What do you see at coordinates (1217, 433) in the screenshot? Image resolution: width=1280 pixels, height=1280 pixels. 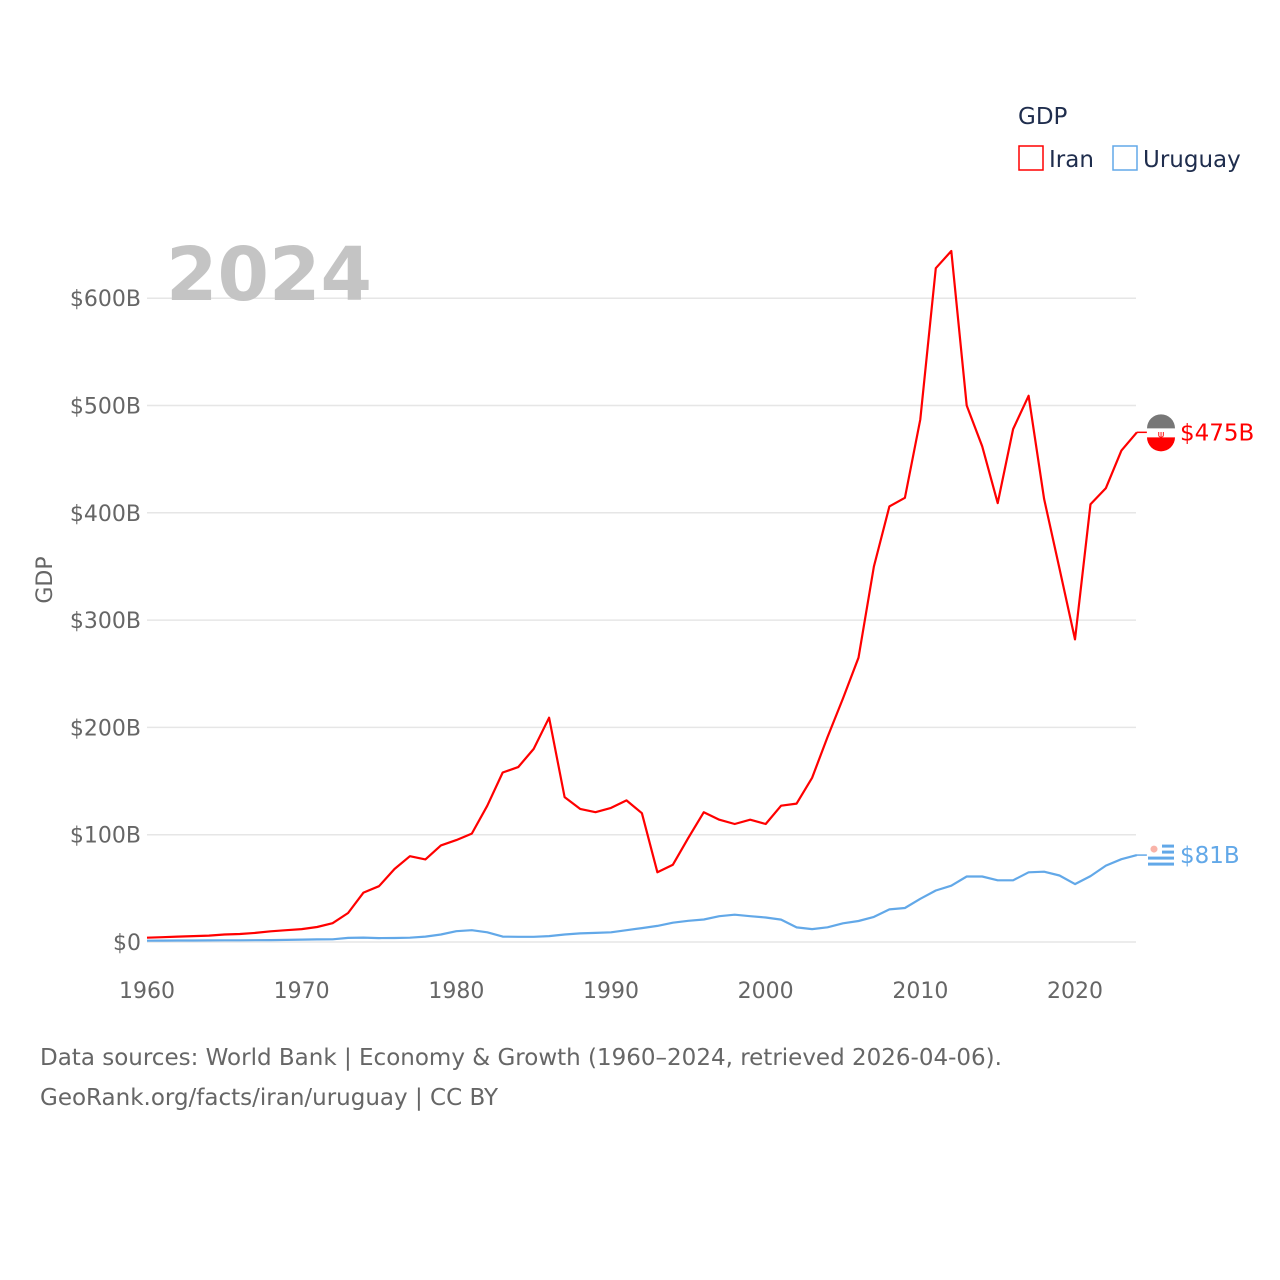 I see `iran-end-value: $475B` at bounding box center [1217, 433].